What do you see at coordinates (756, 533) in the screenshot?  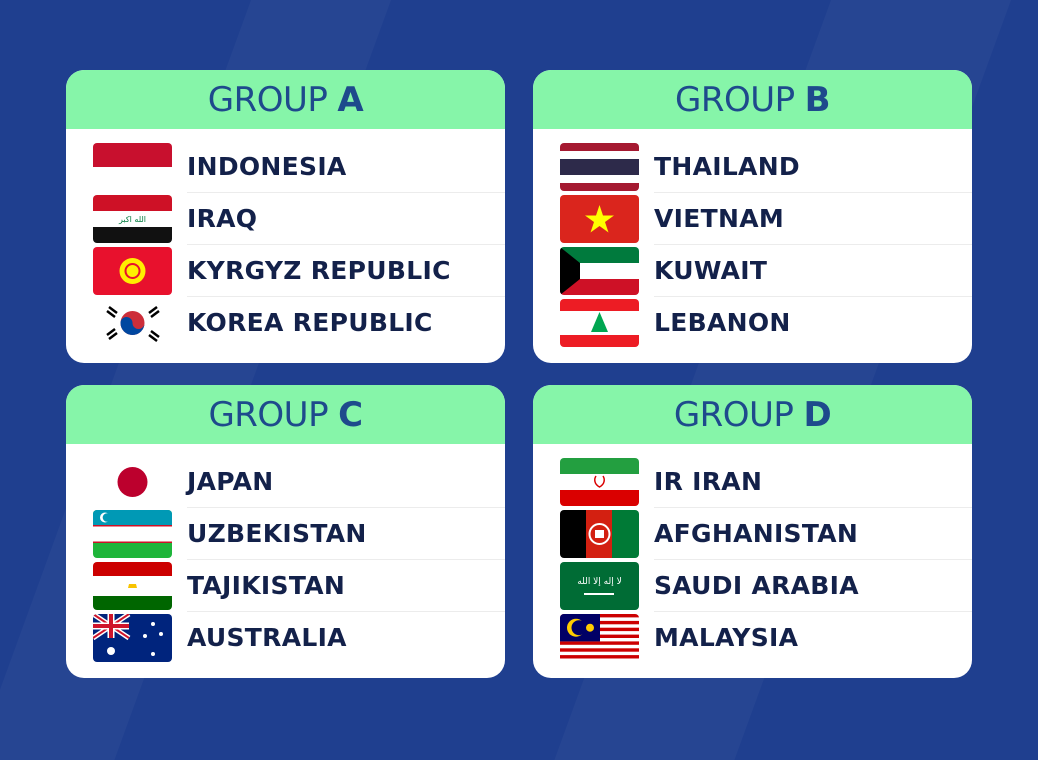 I see `team-name: AFGHANISTAN` at bounding box center [756, 533].